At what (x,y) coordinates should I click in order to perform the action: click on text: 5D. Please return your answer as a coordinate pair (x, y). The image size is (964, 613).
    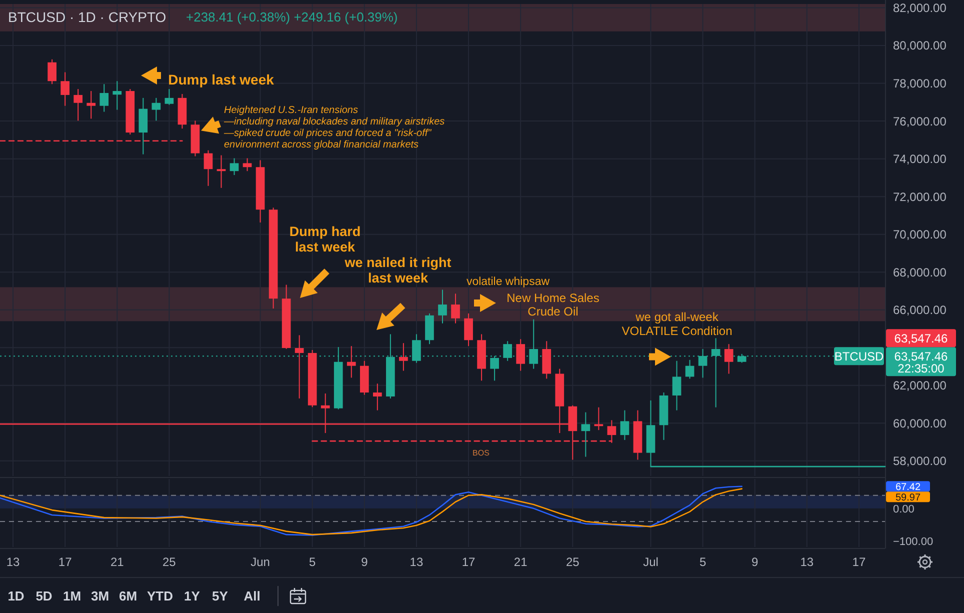
    Looking at the image, I should click on (44, 596).